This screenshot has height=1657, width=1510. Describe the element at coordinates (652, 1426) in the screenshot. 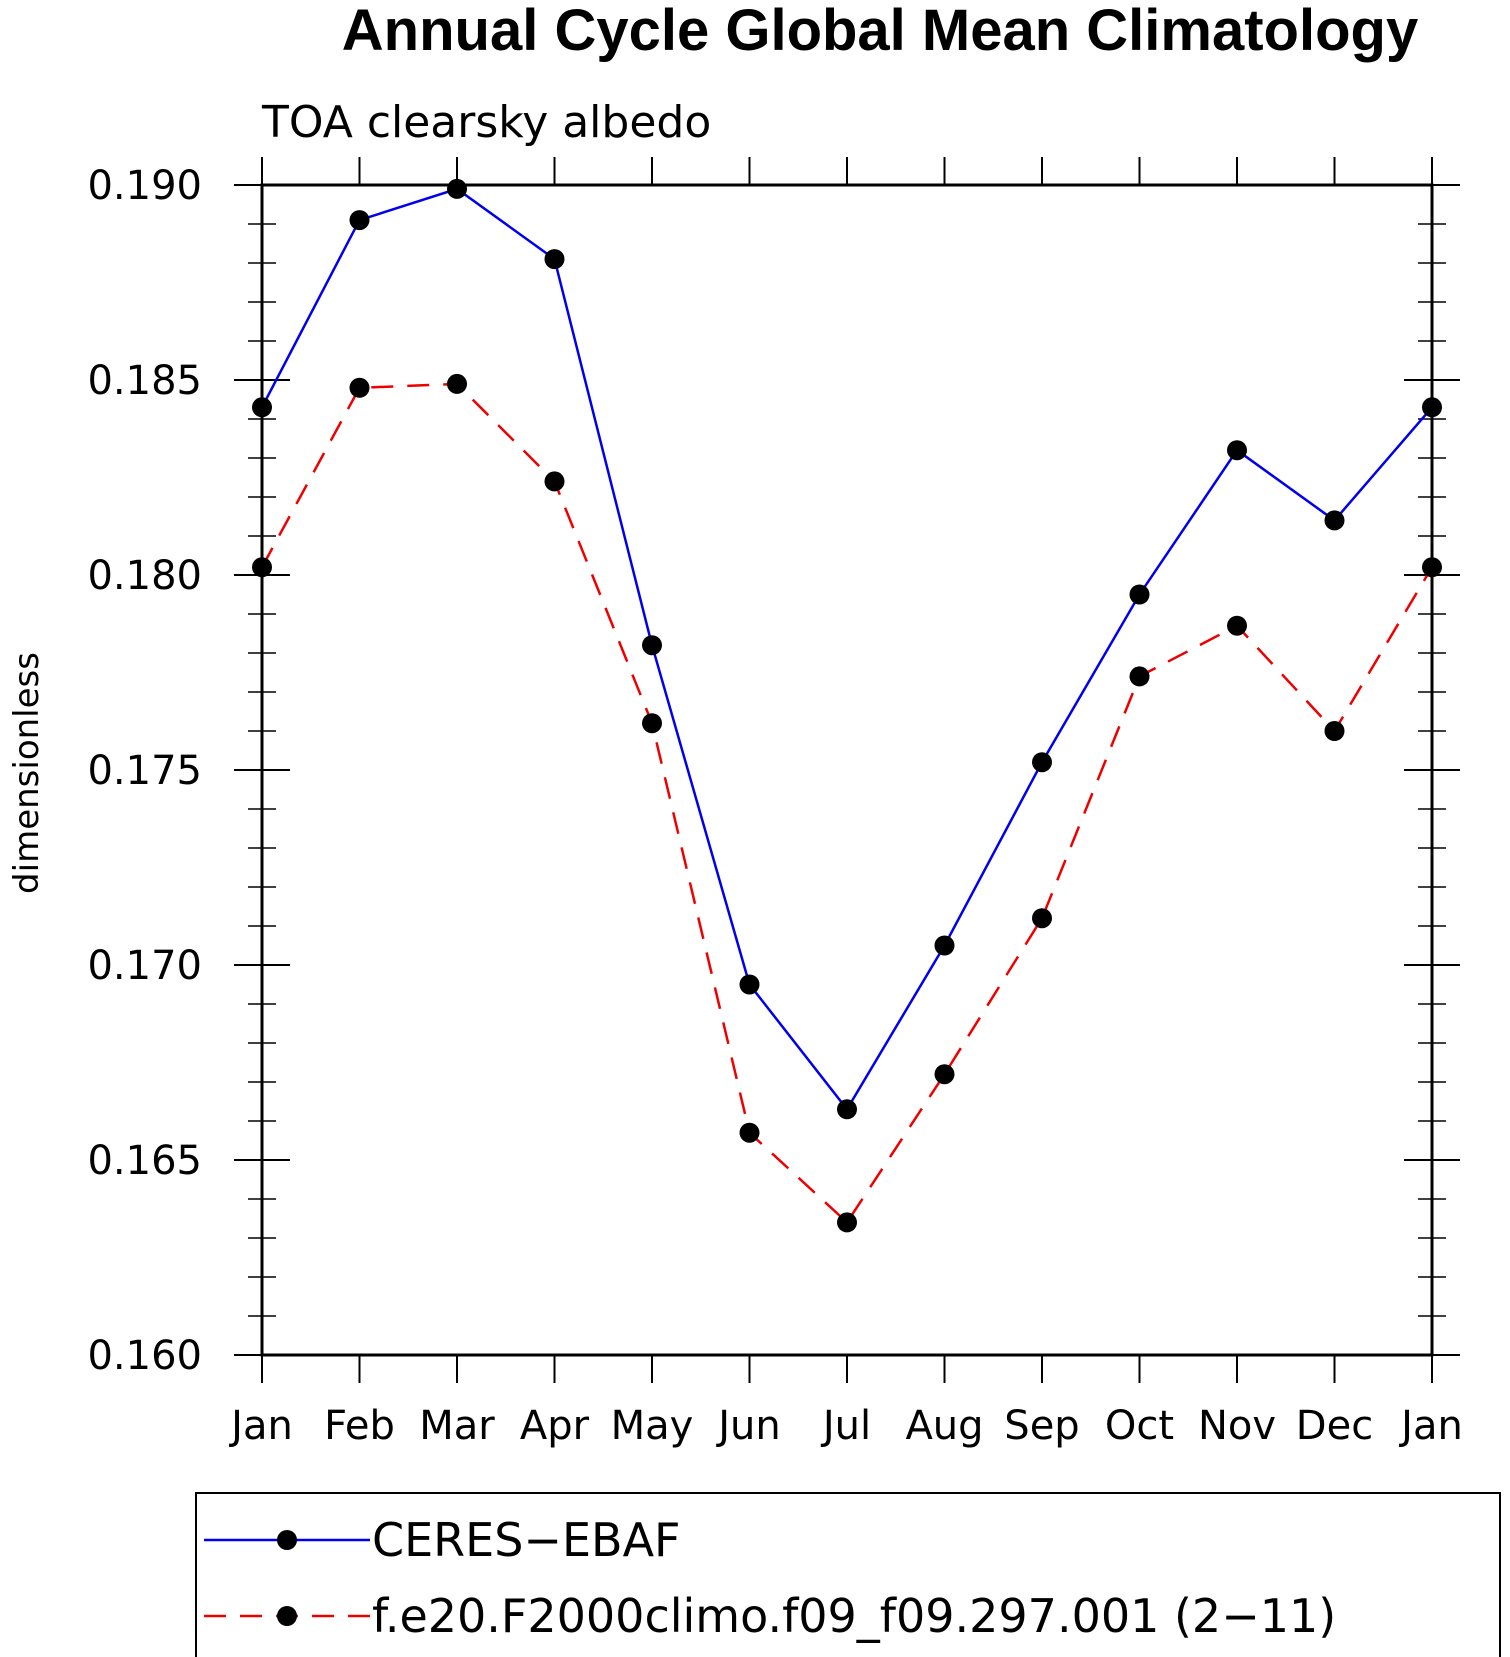

I see `x-tick-label: May` at that location.